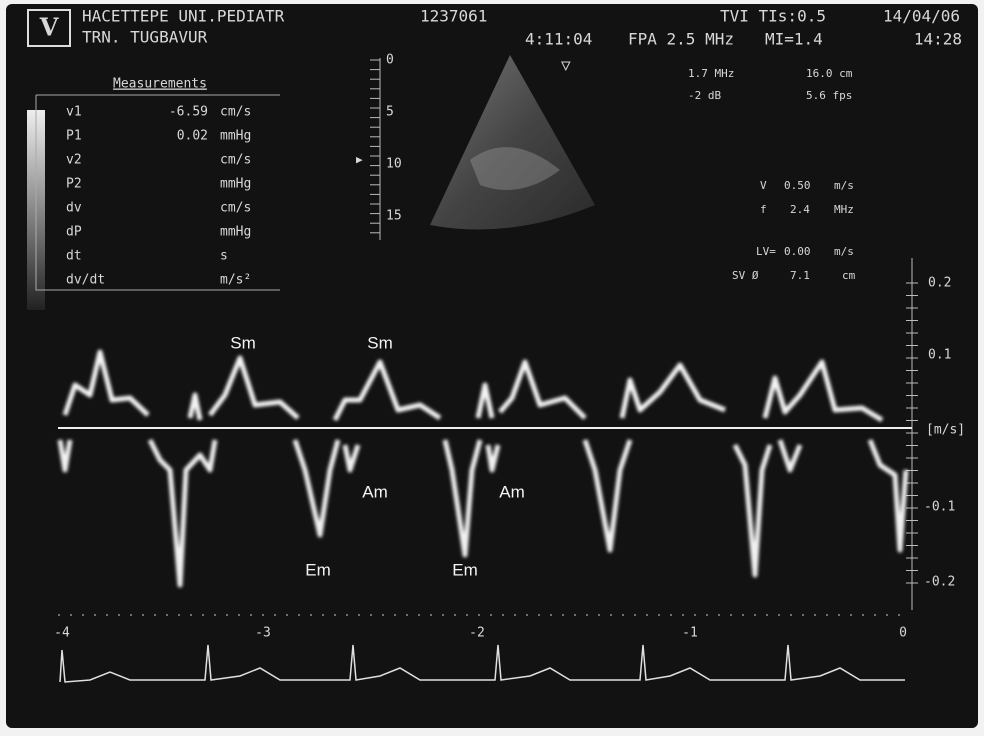 The image size is (984, 736). Describe the element at coordinates (939, 582) in the screenshot. I see `velocity-label: -0.2` at that location.